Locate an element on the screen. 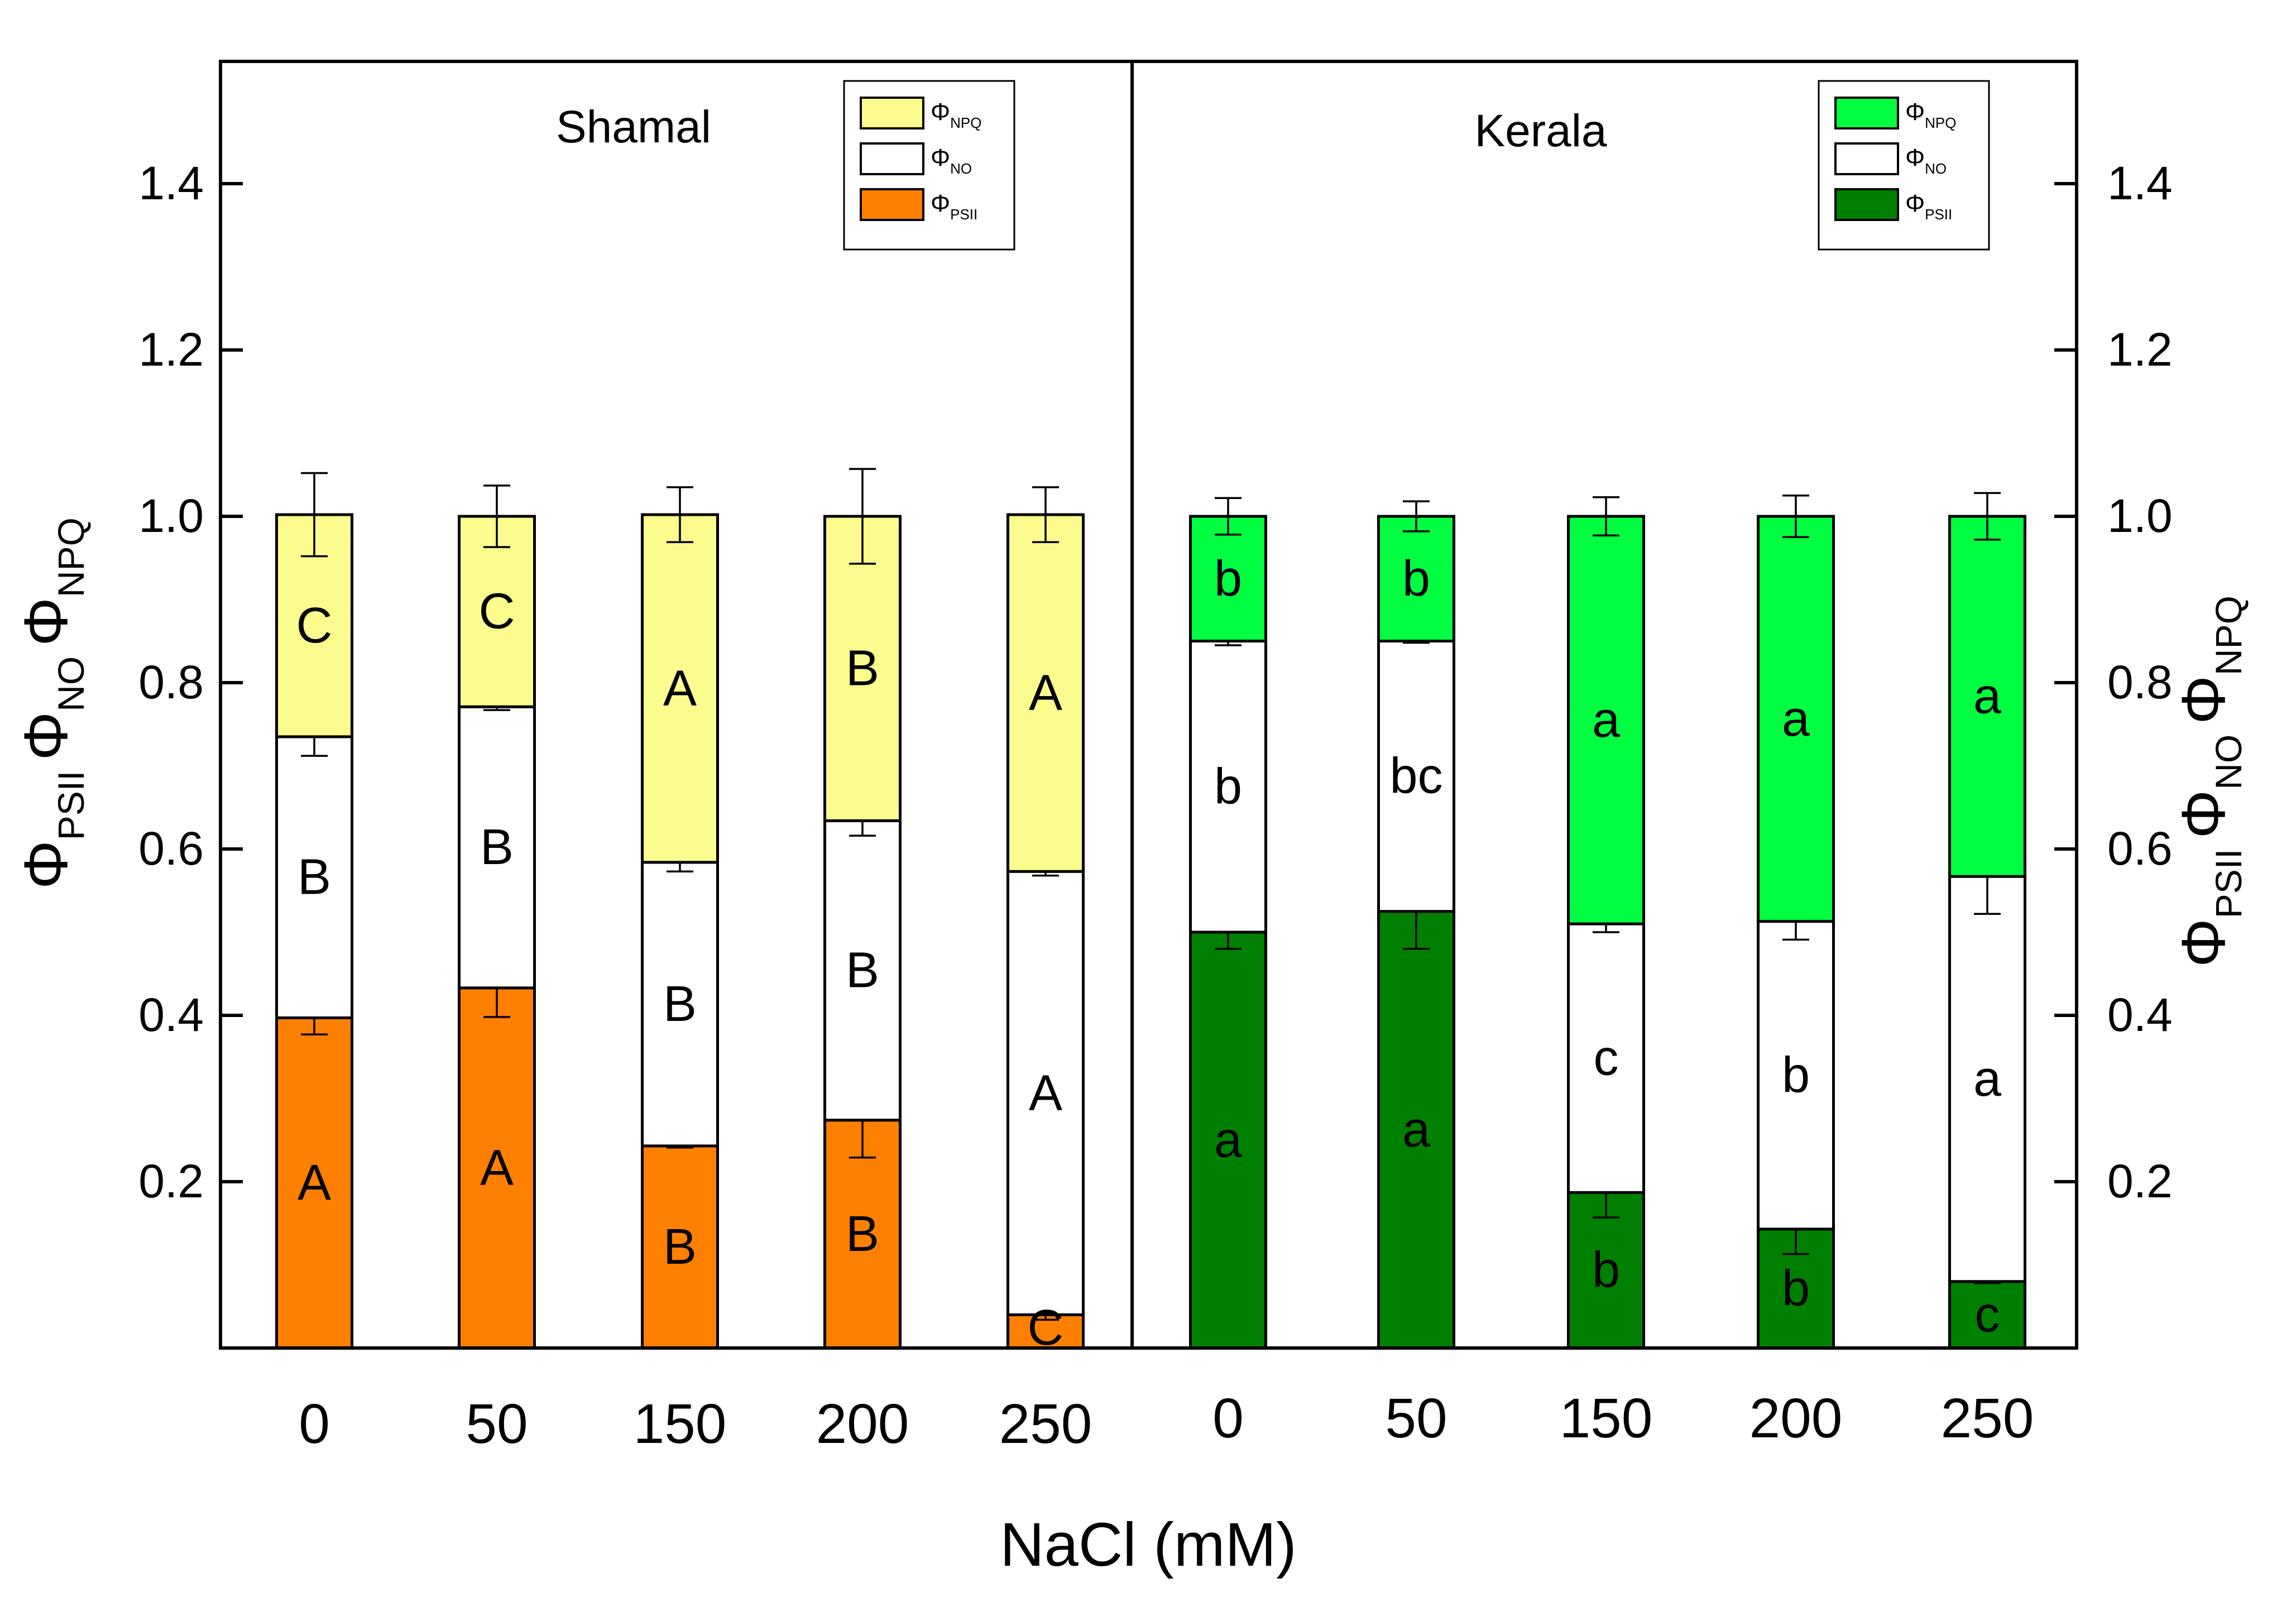 Image resolution: width=2296 pixels, height=1602 pixels. y-tick-label-left: 0.2 is located at coordinates (171, 1181).